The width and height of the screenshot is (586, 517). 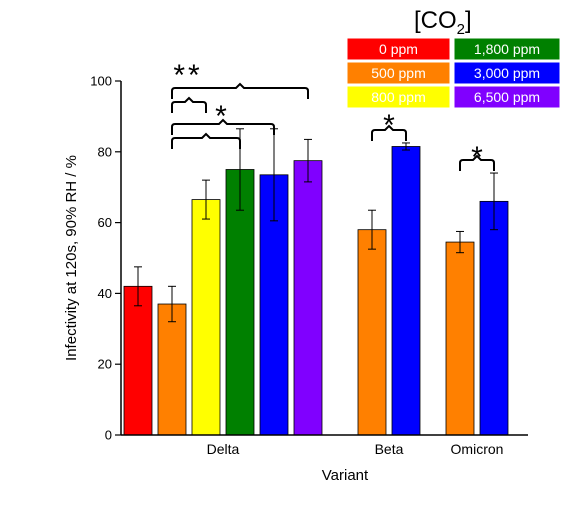 What do you see at coordinates (105, 222) in the screenshot?
I see `y-tick-label: 60` at bounding box center [105, 222].